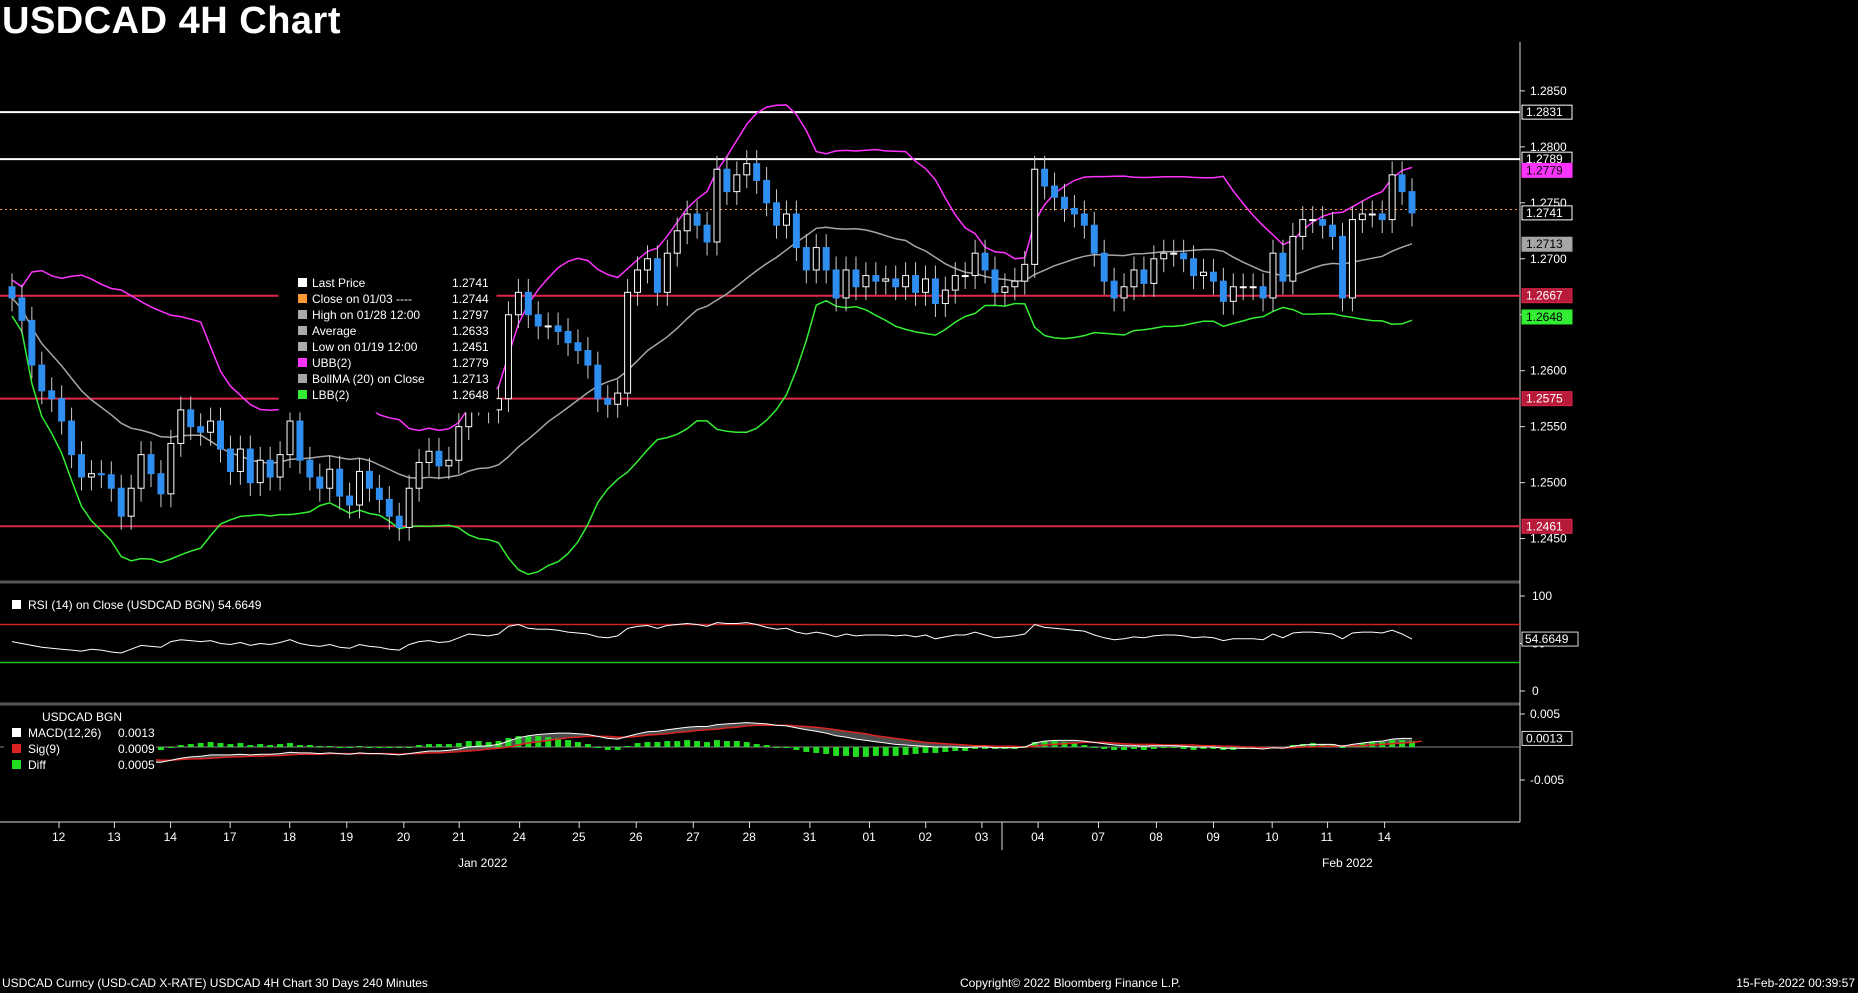  I want to click on x-tick-label: 09, so click(1213, 837).